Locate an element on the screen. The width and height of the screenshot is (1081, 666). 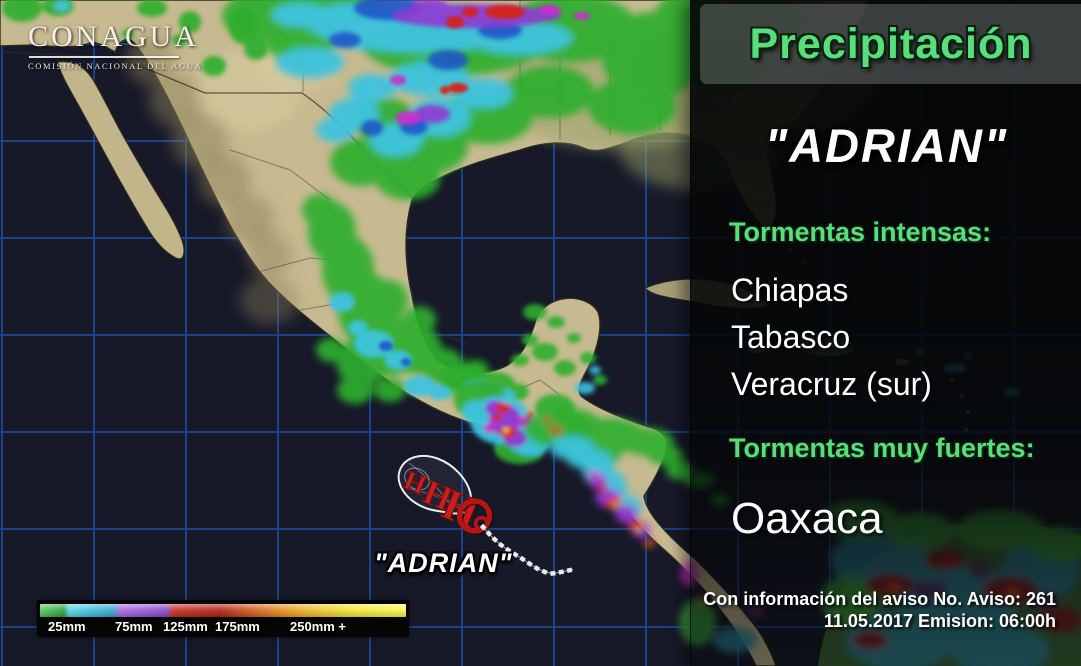
storm-name: "ADRIAN" is located at coordinates (886, 145).